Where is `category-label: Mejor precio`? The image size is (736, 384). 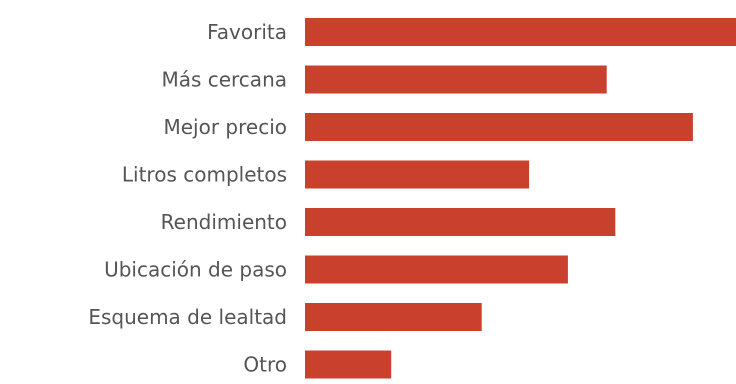 category-label: Mejor precio is located at coordinates (225, 127).